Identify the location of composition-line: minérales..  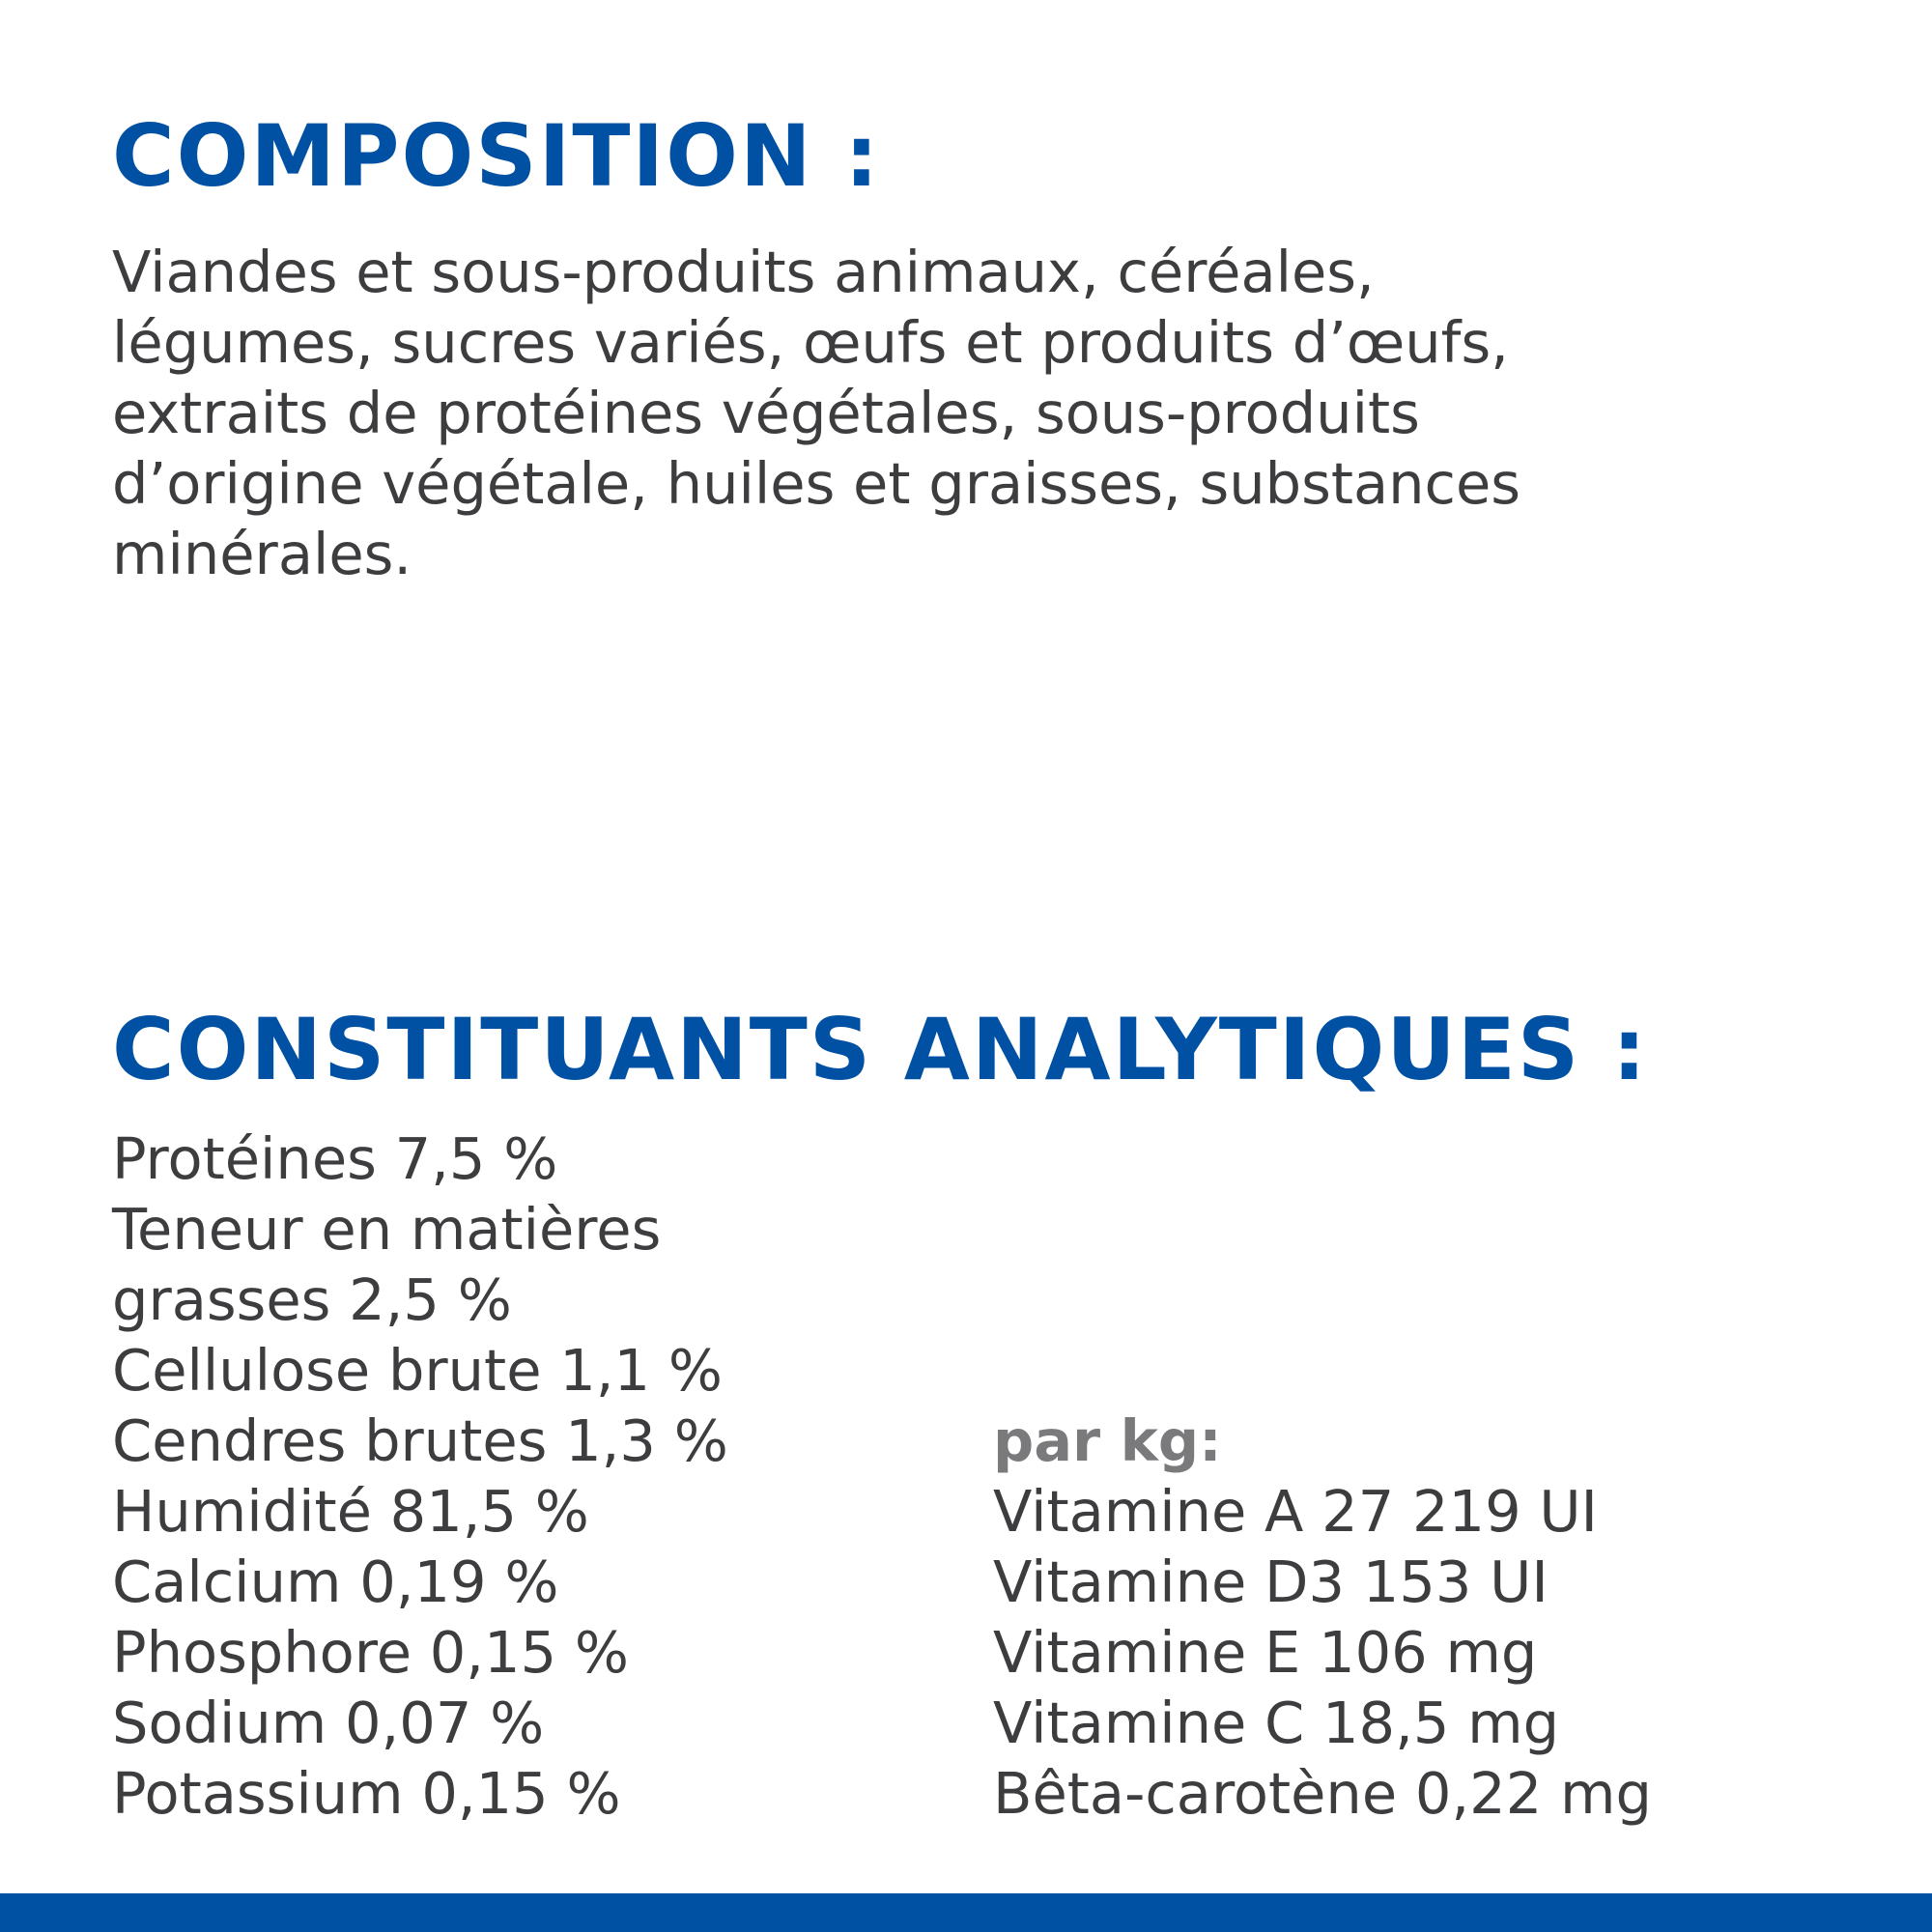
(262, 554).